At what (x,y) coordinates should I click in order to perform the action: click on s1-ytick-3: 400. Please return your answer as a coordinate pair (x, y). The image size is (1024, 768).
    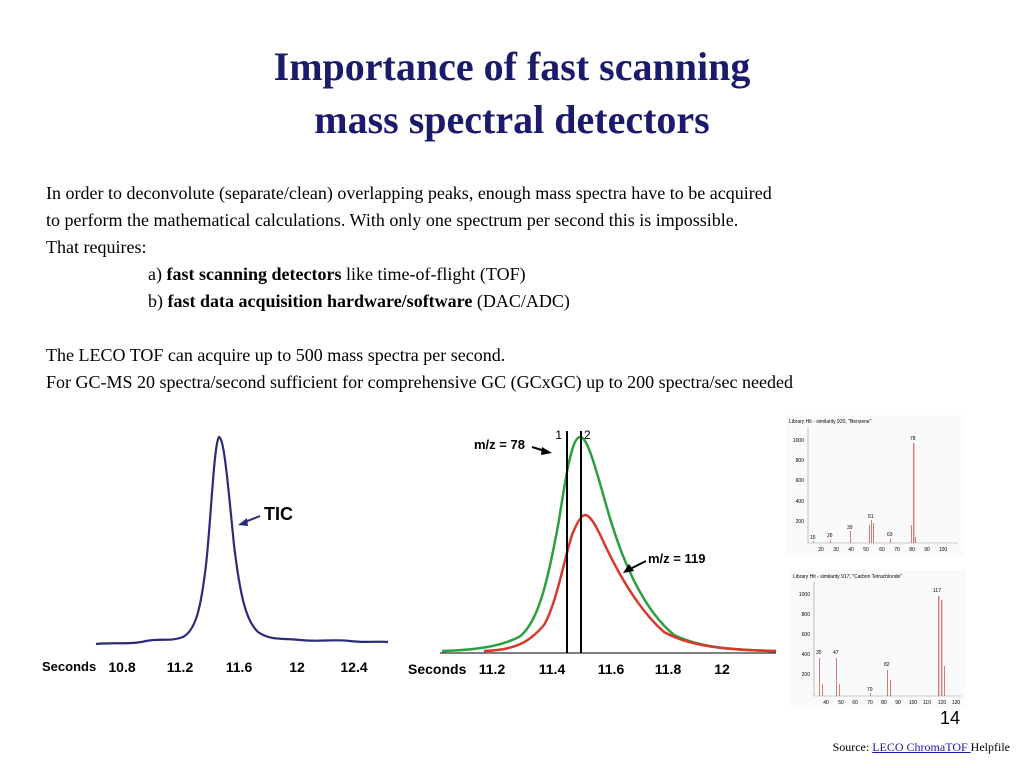
    Looking at the image, I should click on (800, 502).